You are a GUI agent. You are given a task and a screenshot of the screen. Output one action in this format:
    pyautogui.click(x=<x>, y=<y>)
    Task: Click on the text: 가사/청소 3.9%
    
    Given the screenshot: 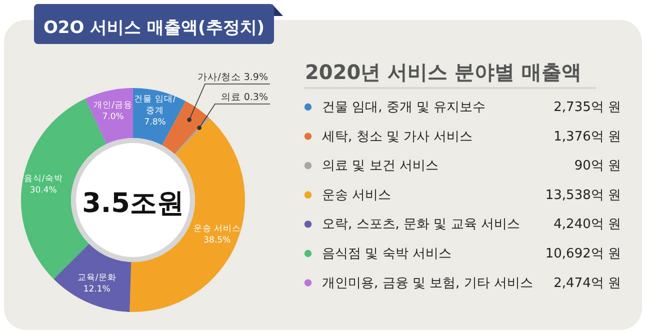 What is the action you would take?
    pyautogui.click(x=233, y=77)
    